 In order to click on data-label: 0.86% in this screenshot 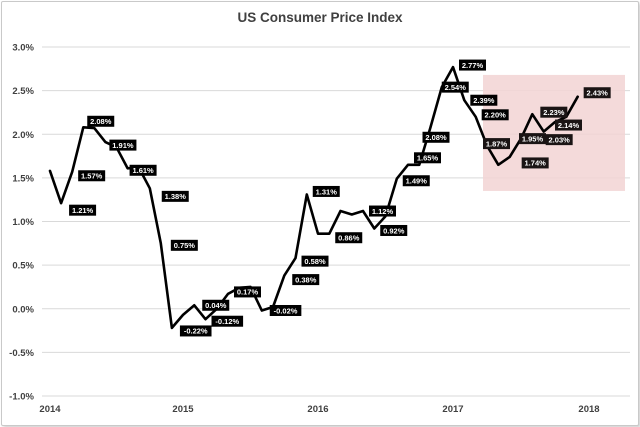, I will do `click(349, 238)`.